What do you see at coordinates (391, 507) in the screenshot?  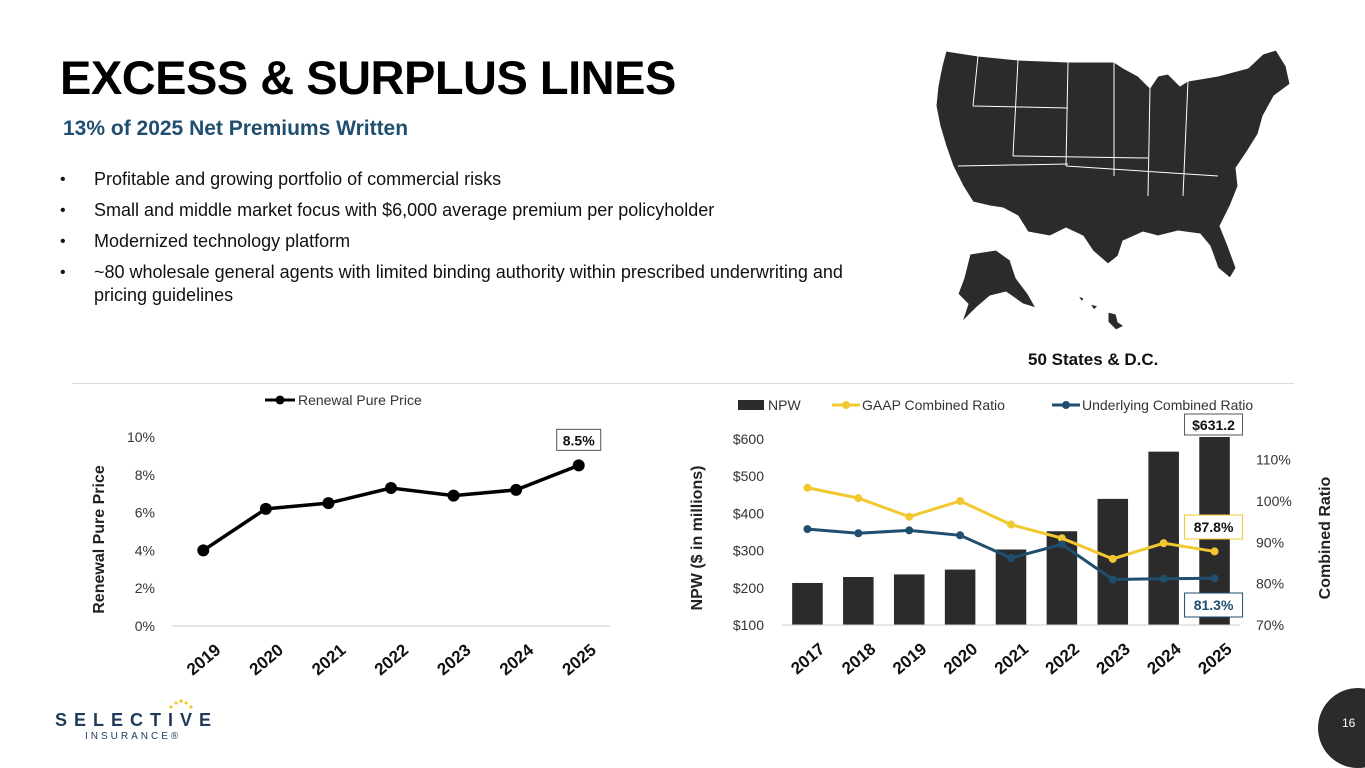 I see `series-line-renewal` at bounding box center [391, 507].